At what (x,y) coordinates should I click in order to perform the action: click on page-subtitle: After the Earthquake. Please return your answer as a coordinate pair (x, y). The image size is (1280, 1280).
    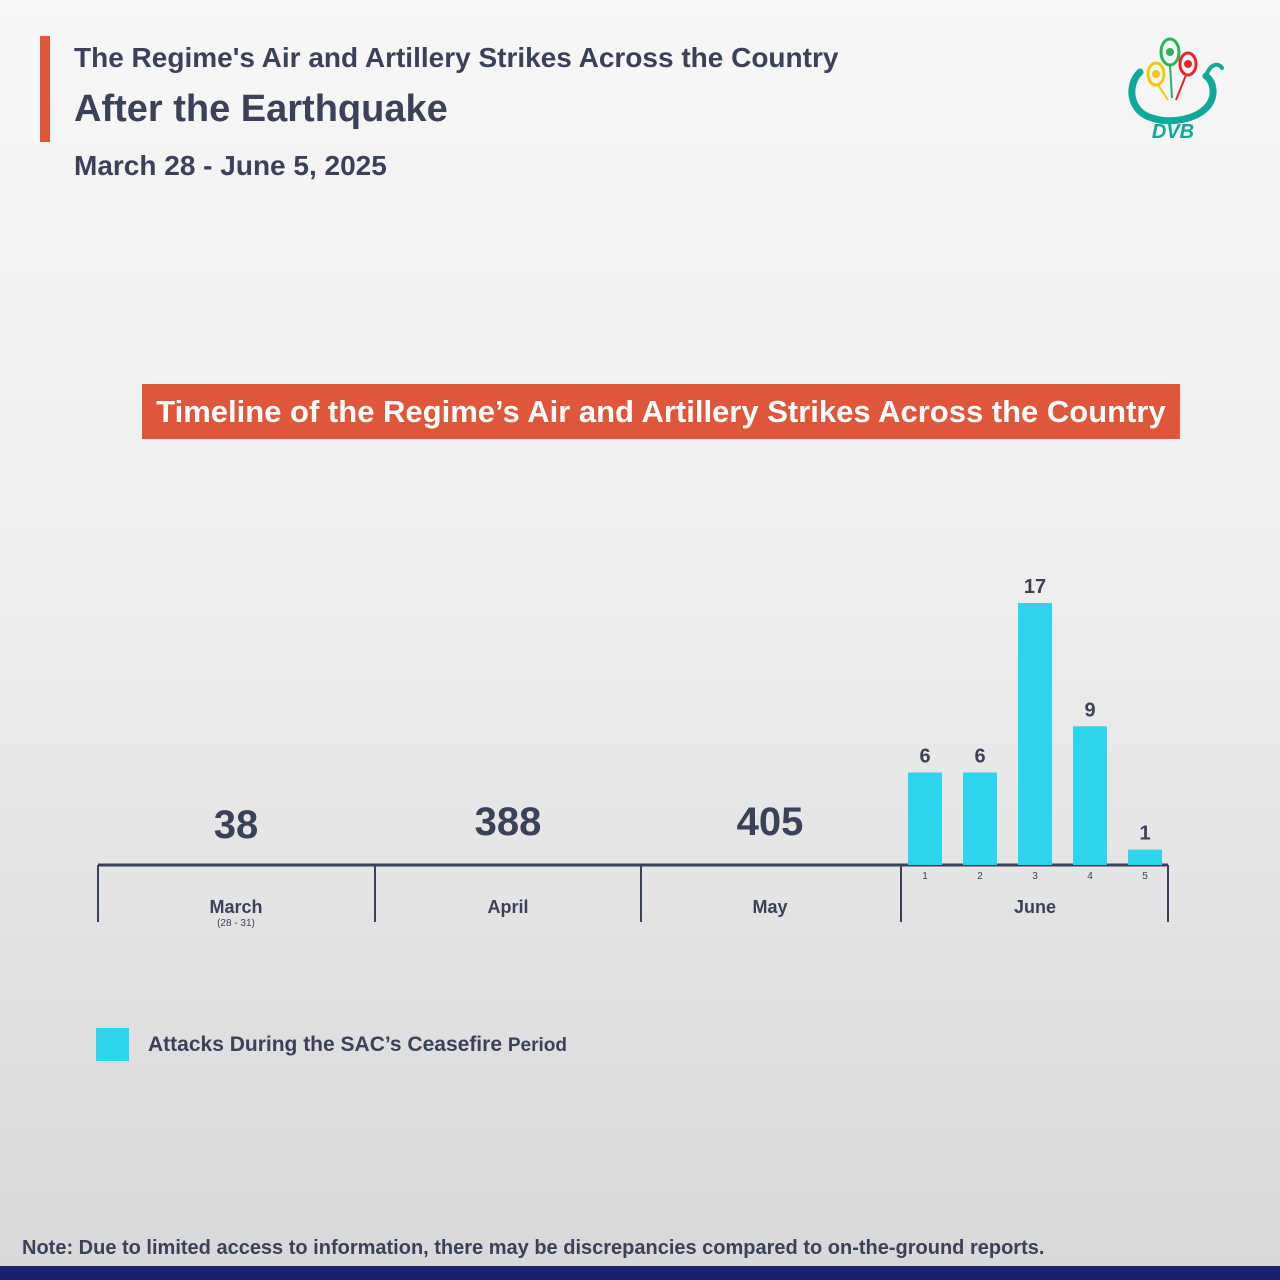
    Looking at the image, I should click on (261, 109).